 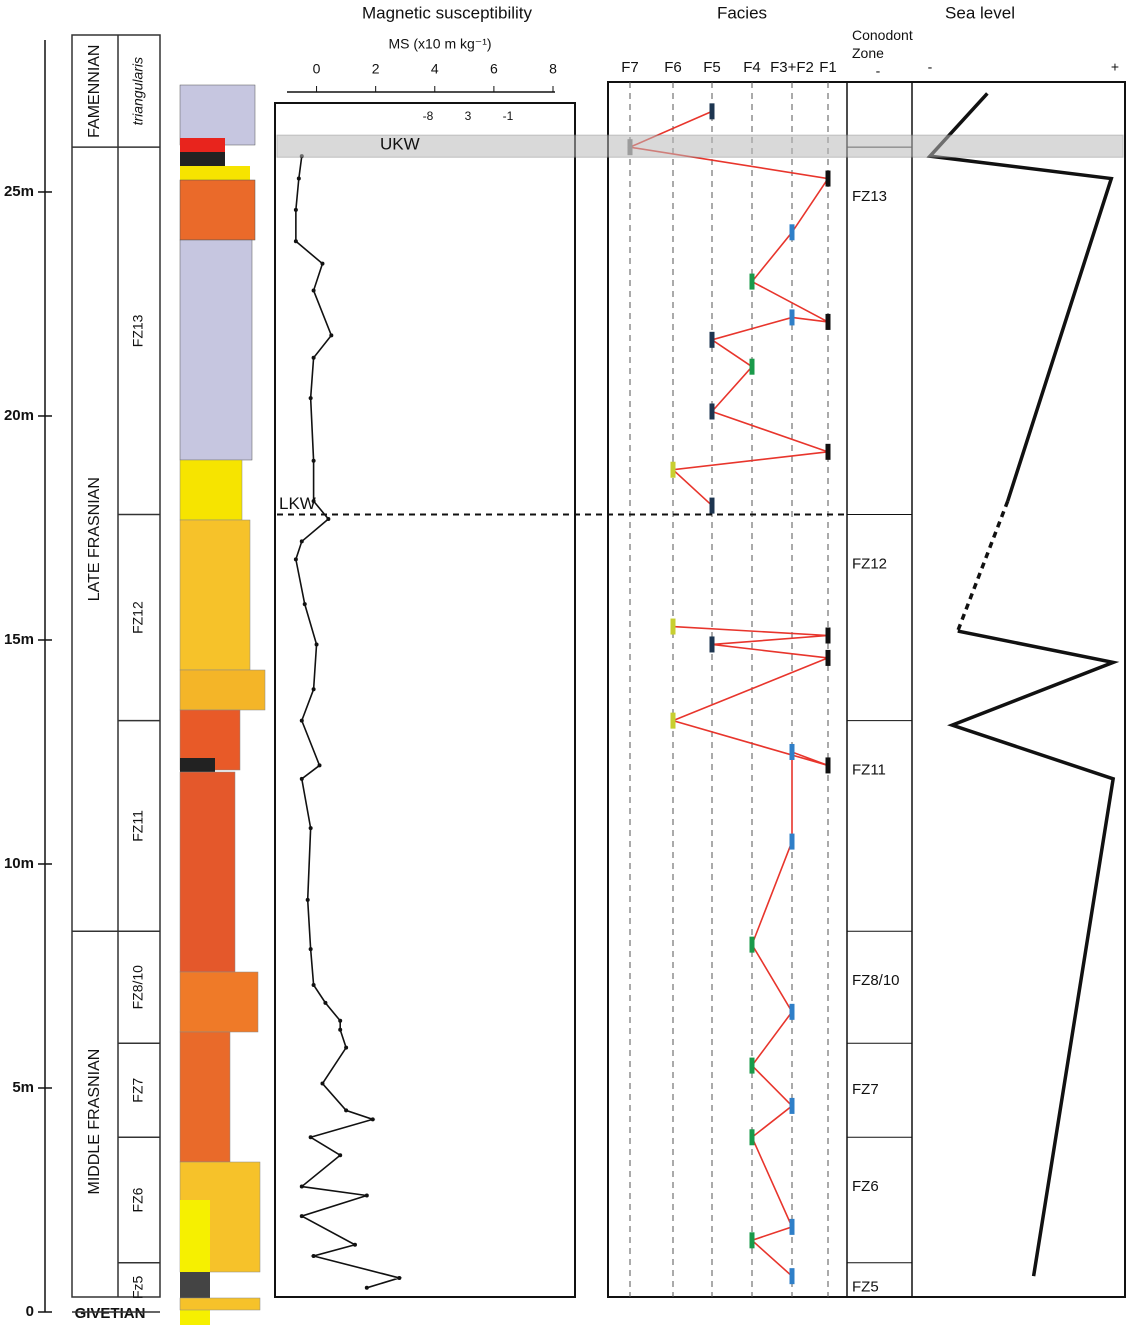 What do you see at coordinates (865, 1186) in the screenshot?
I see `conodont-zone-label: FZ6` at bounding box center [865, 1186].